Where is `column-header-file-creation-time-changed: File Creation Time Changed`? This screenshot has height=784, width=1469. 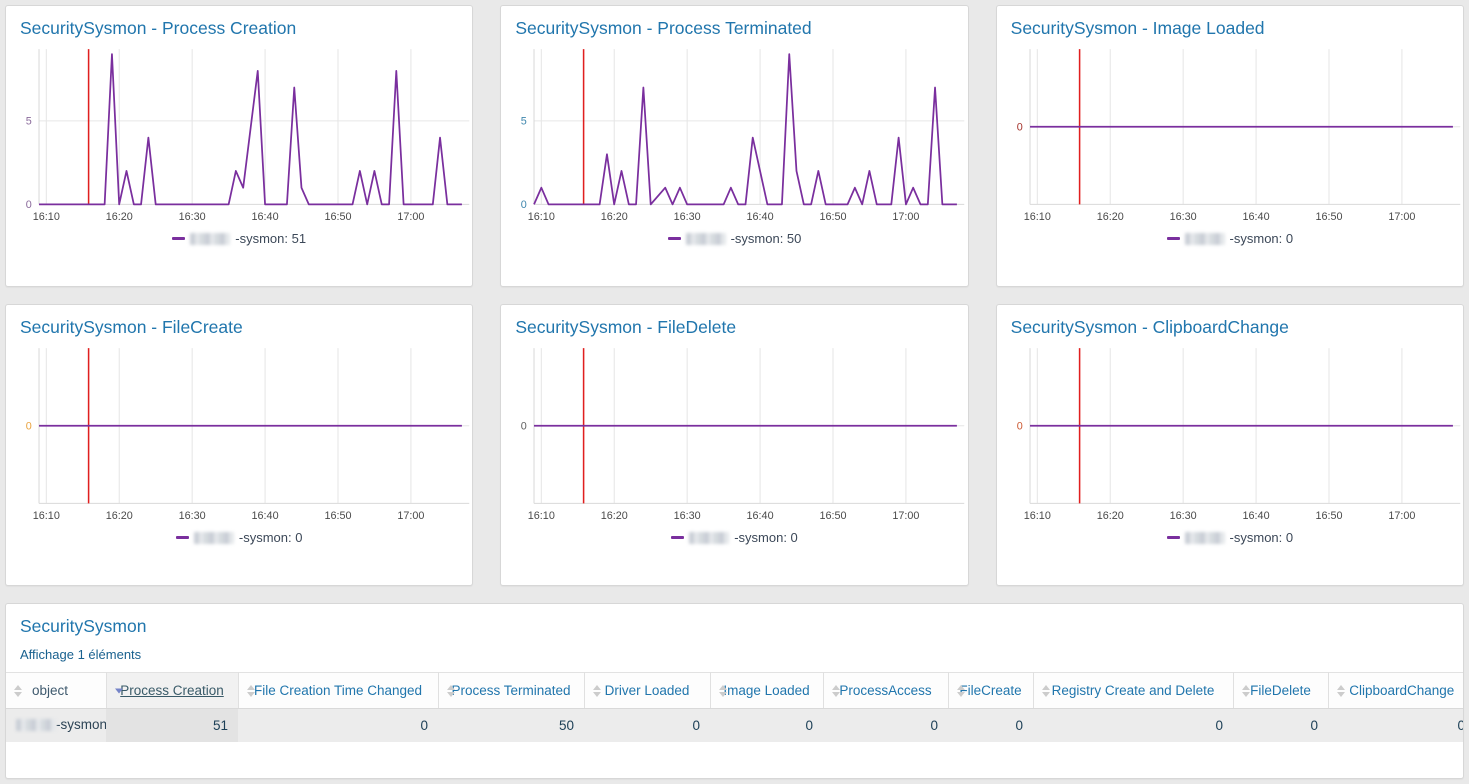
column-header-file-creation-time-changed: File Creation Time Changed is located at coordinates (338, 690).